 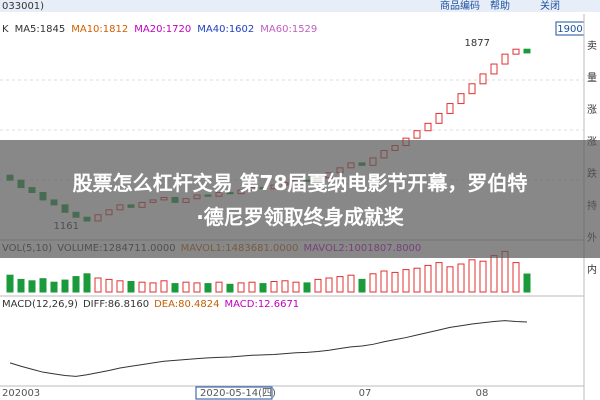 What do you see at coordinates (162, 29) in the screenshot?
I see `indicator: MA20:1720` at bounding box center [162, 29].